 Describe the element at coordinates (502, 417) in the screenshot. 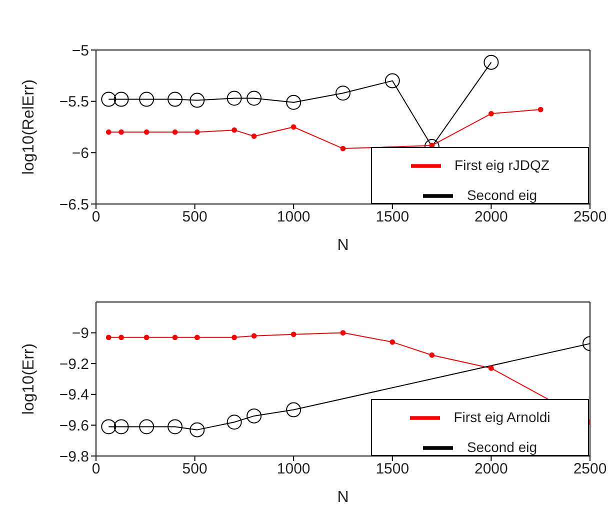

I see `legend-label: First eig Arnoldi` at that location.